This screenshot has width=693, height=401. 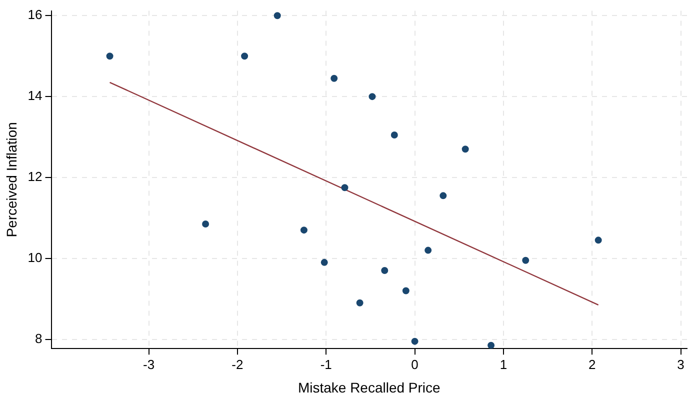 I want to click on y-tick-label: 12, so click(x=35, y=176).